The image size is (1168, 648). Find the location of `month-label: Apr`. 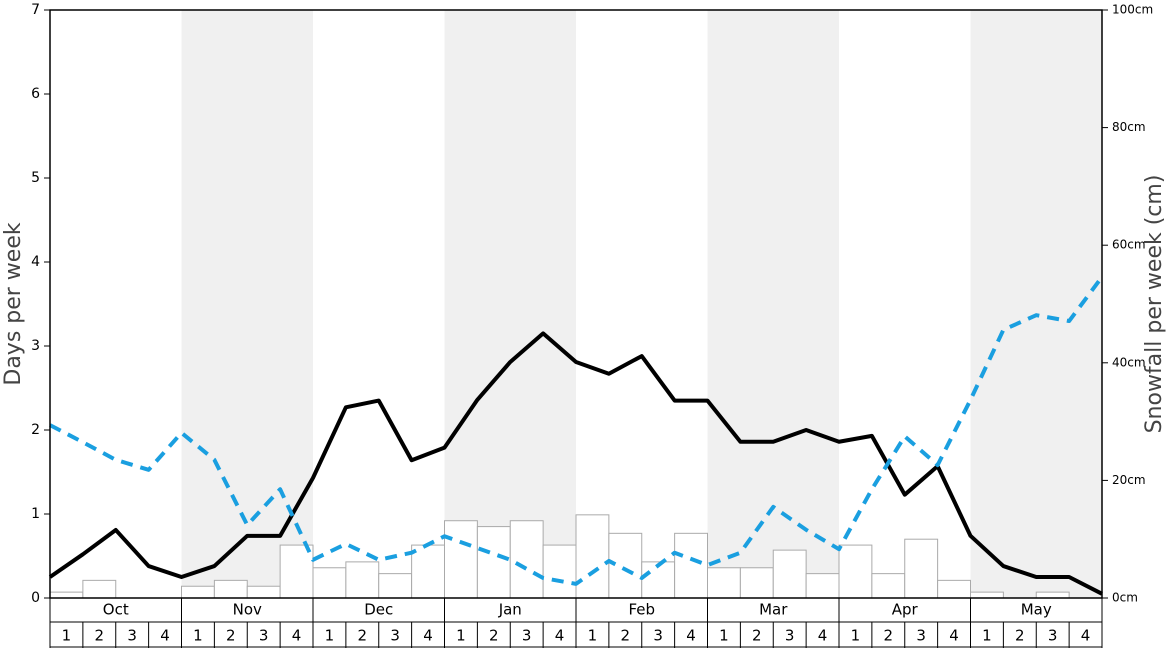

month-label: Apr is located at coordinates (905, 610).